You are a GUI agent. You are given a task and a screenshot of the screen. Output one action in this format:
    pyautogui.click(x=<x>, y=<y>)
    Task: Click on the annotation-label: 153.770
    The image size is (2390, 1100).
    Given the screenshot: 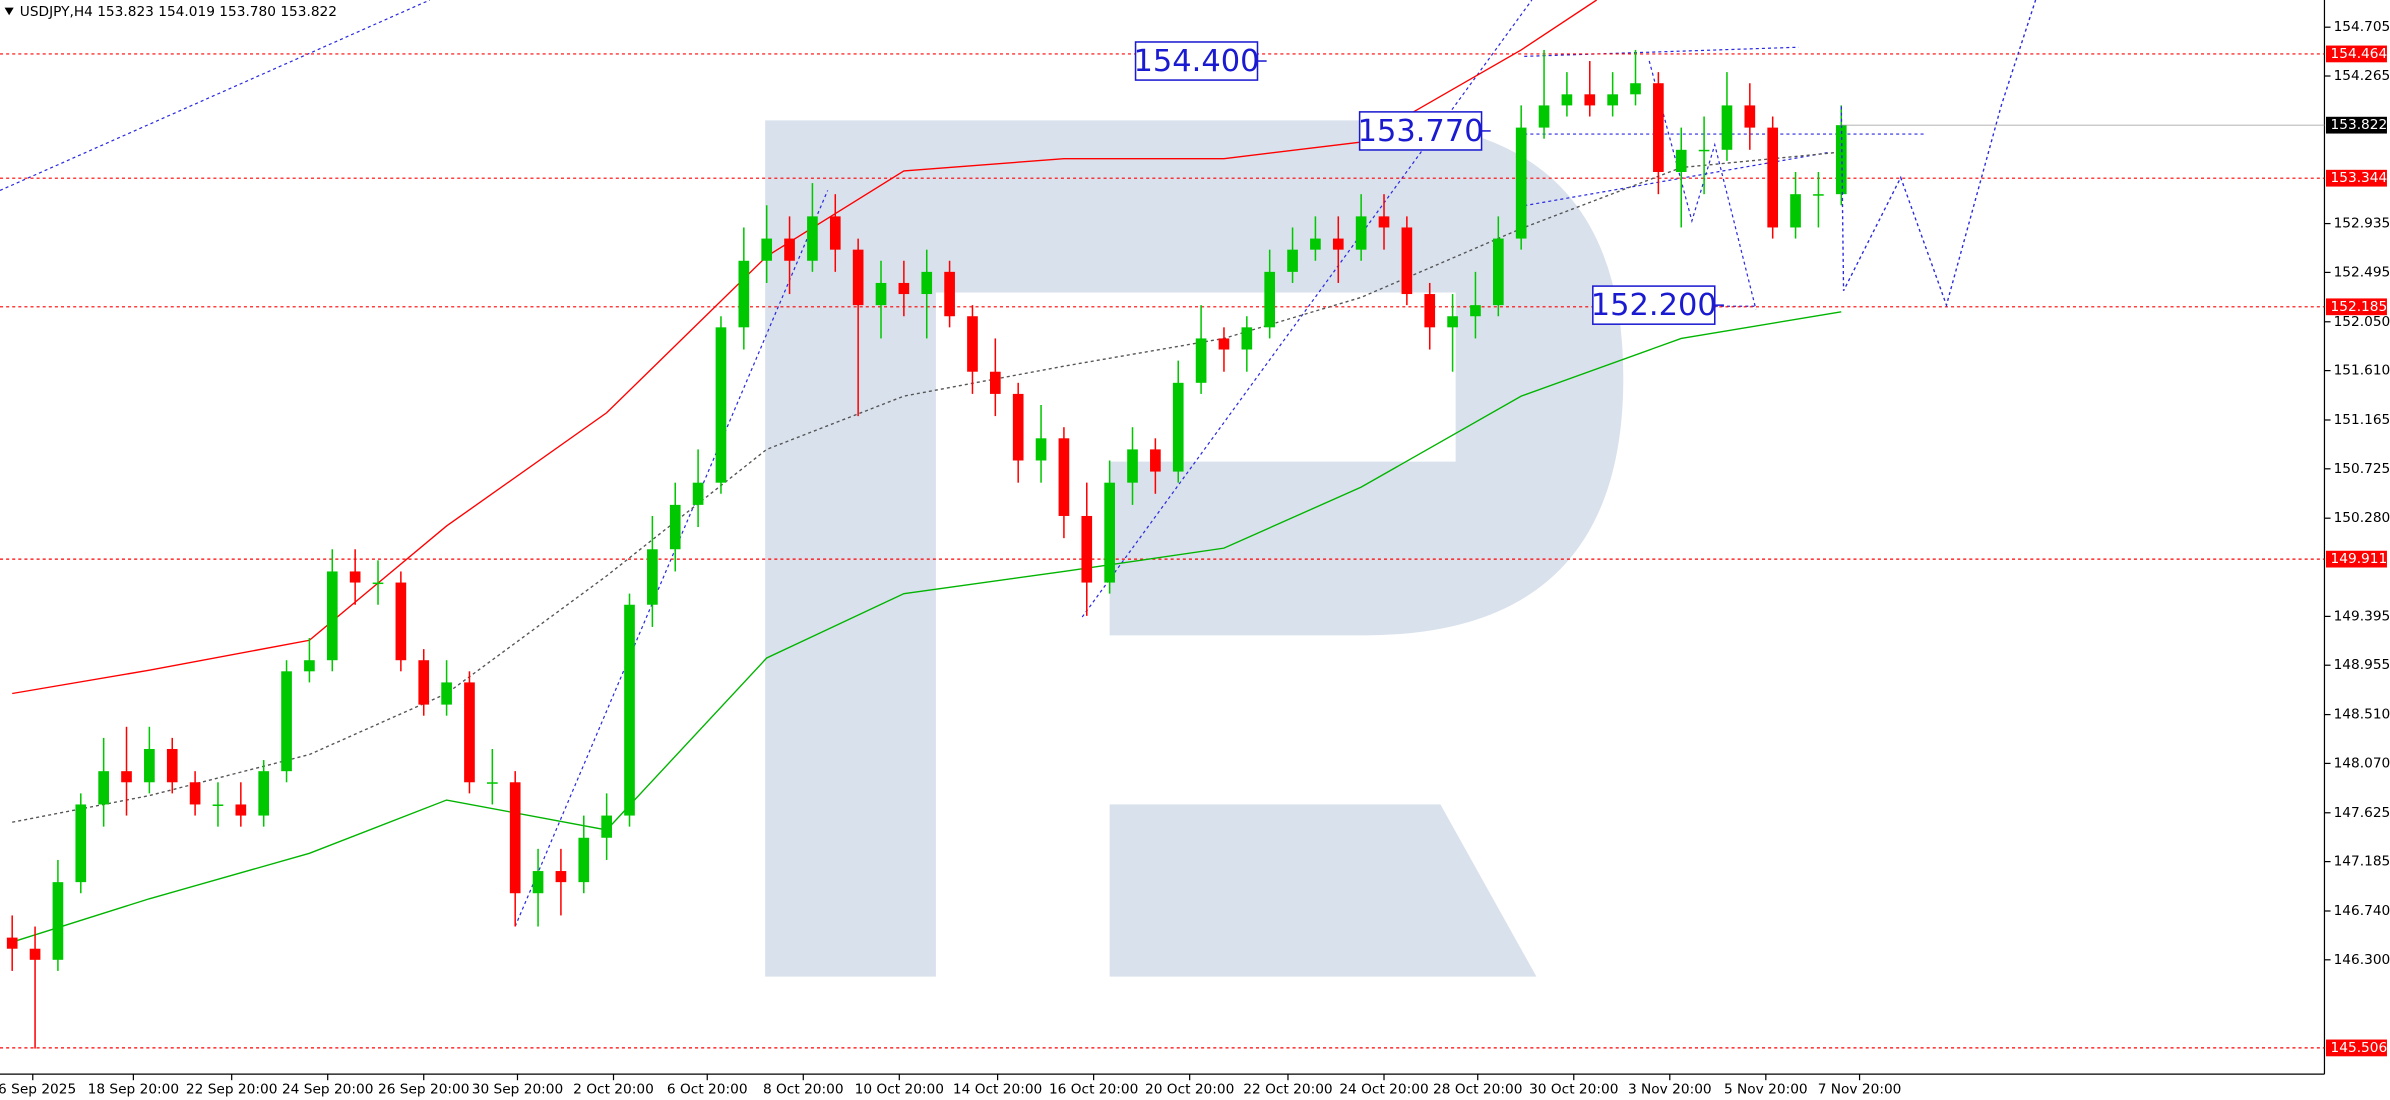 What is the action you would take?
    pyautogui.click(x=1421, y=131)
    